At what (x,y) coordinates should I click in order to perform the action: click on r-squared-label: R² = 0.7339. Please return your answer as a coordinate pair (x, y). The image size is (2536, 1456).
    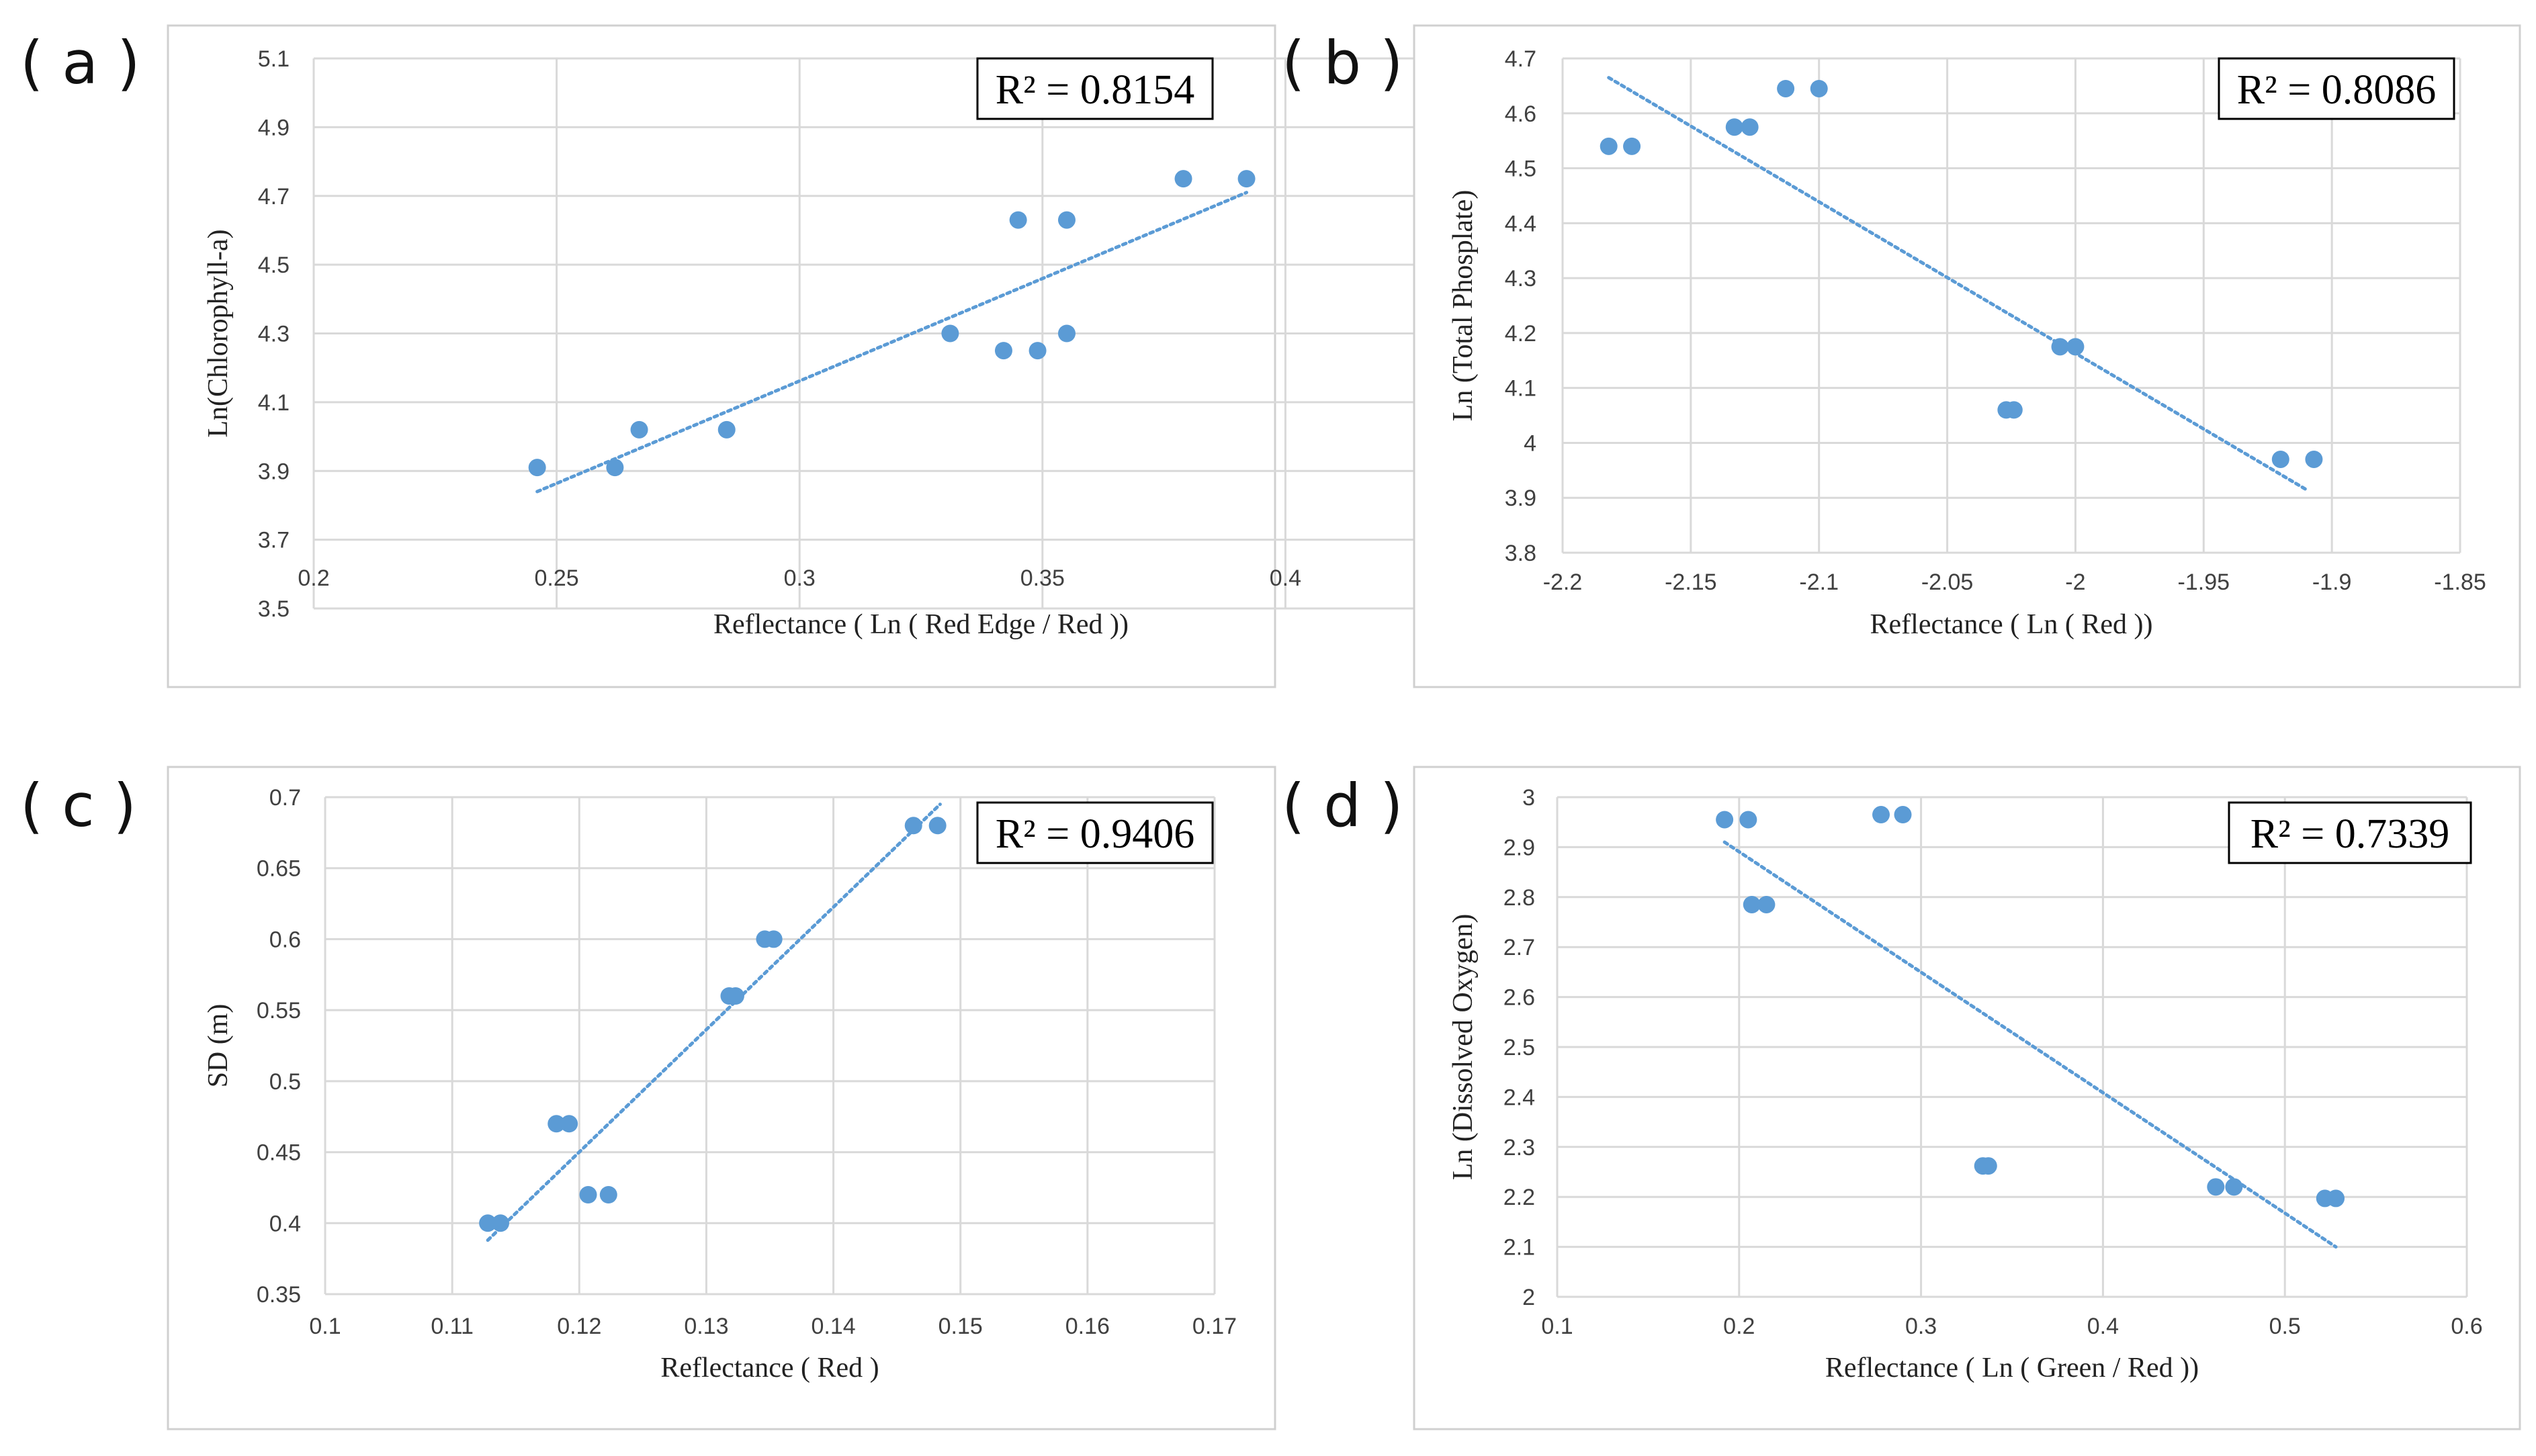
    Looking at the image, I should click on (2349, 834).